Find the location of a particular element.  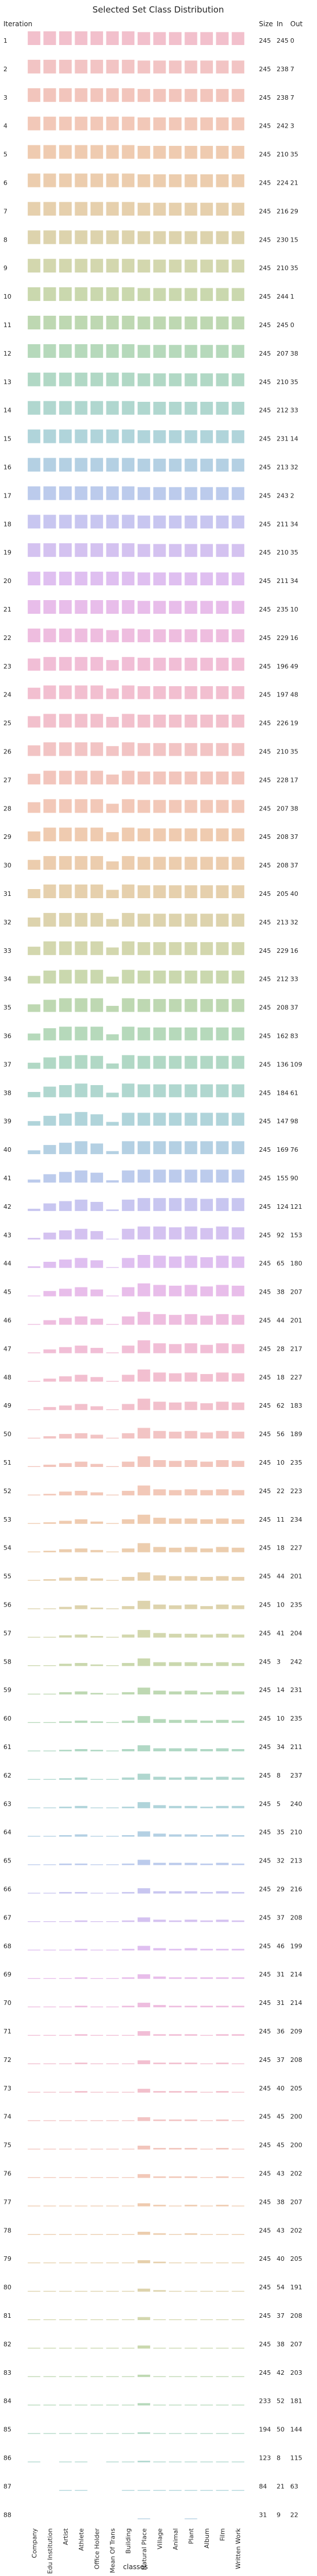

iteration-row-34: 34 245 212 33 is located at coordinates (150, 976).